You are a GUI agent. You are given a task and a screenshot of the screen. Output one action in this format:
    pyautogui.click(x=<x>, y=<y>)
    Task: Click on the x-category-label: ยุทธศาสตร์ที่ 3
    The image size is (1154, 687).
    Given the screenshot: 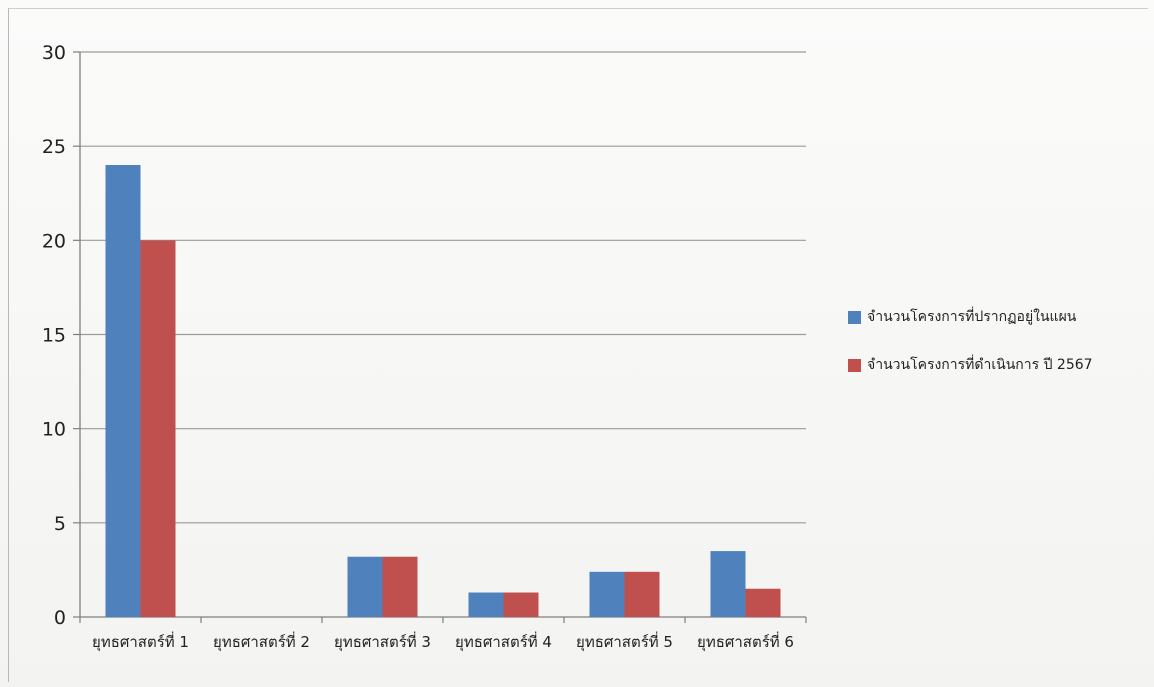 What is the action you would take?
    pyautogui.click(x=382, y=641)
    